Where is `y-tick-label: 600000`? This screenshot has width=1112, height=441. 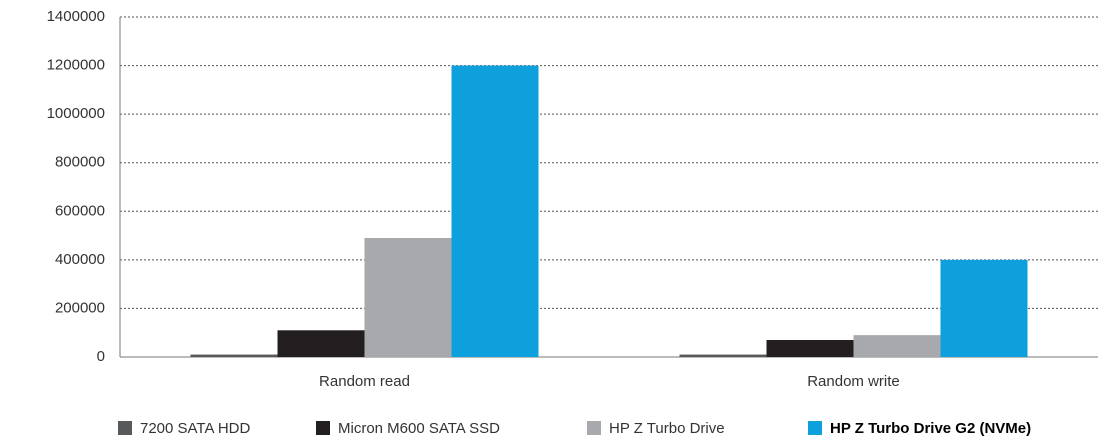
y-tick-label: 600000 is located at coordinates (80, 210).